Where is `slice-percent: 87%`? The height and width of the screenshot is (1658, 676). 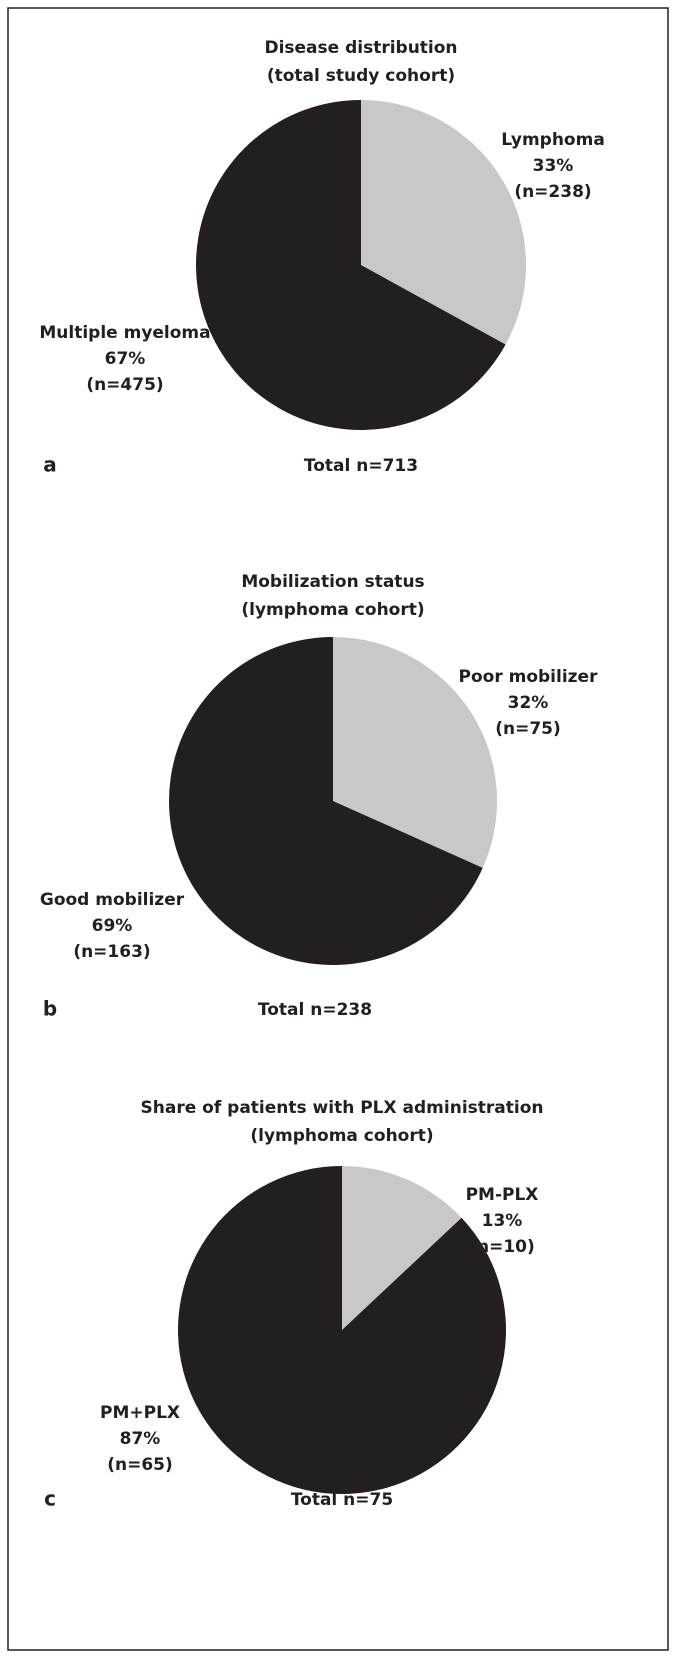 slice-percent: 87% is located at coordinates (140, 1439).